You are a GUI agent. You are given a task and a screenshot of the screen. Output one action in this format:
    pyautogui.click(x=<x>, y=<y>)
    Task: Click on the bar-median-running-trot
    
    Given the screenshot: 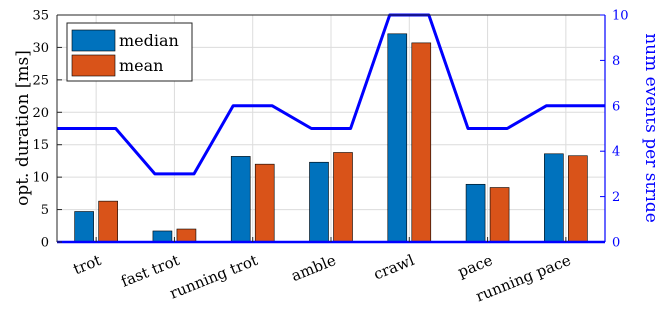 What is the action you would take?
    pyautogui.click(x=240, y=199)
    